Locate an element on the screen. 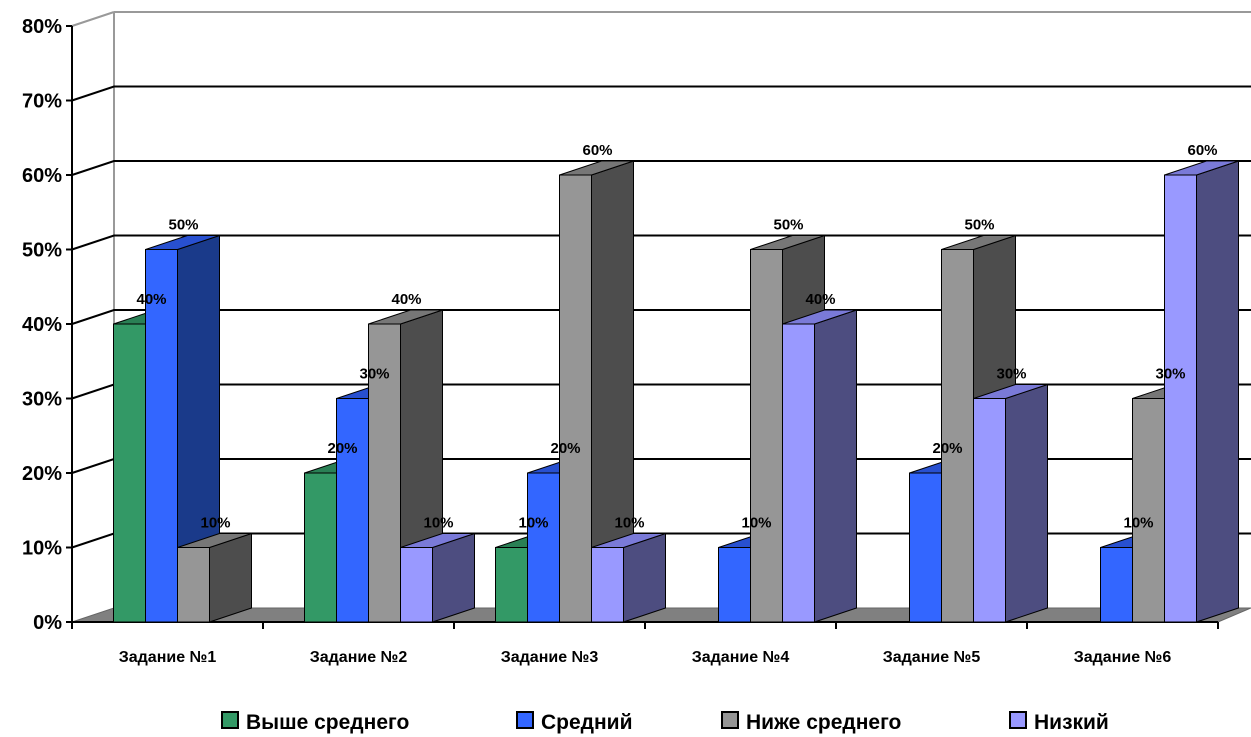 Image resolution: width=1251 pixels, height=737 pixels. legend-item: Низкий is located at coordinates (1059, 722).